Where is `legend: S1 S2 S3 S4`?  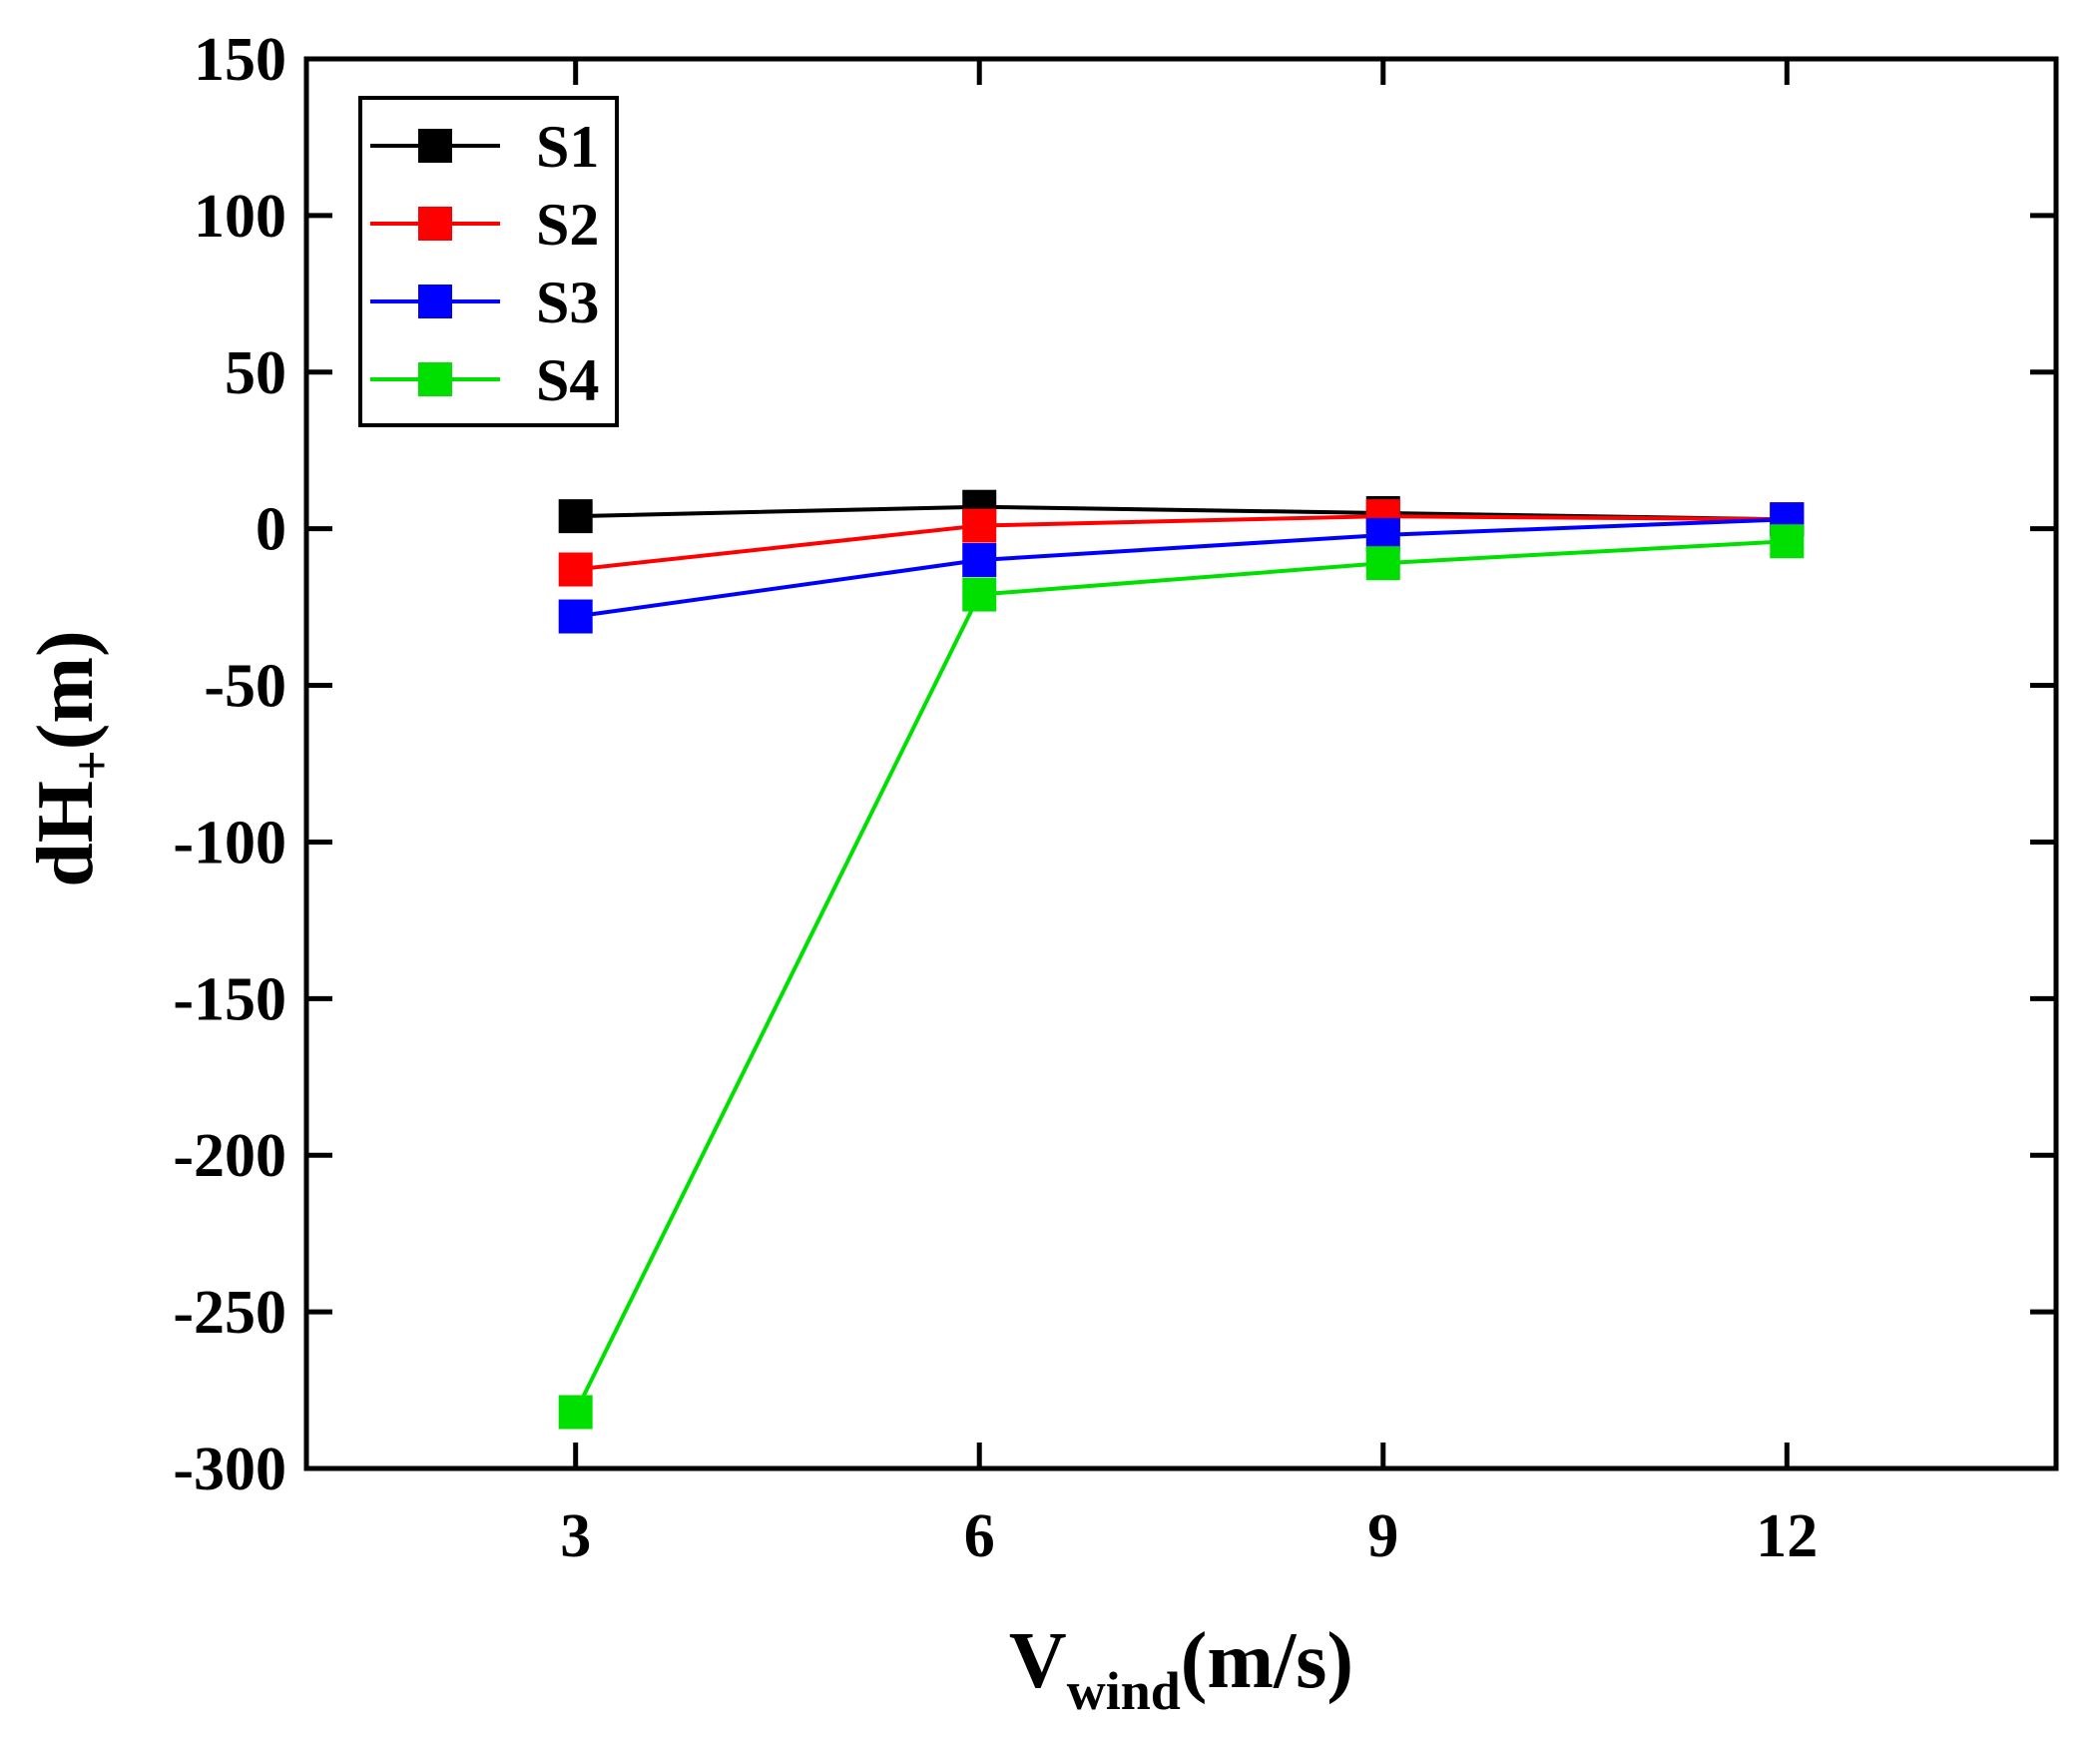 legend: S1 S2 S3 S4 is located at coordinates (488, 262).